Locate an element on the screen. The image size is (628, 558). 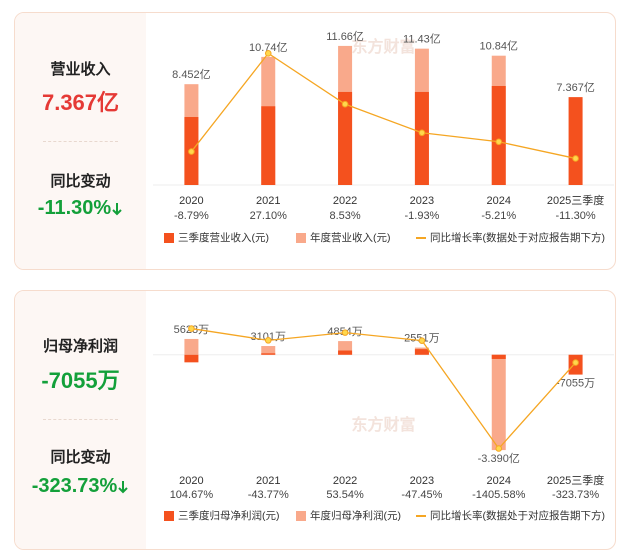
change-value: -323.73% is located at coordinates (80, 486).